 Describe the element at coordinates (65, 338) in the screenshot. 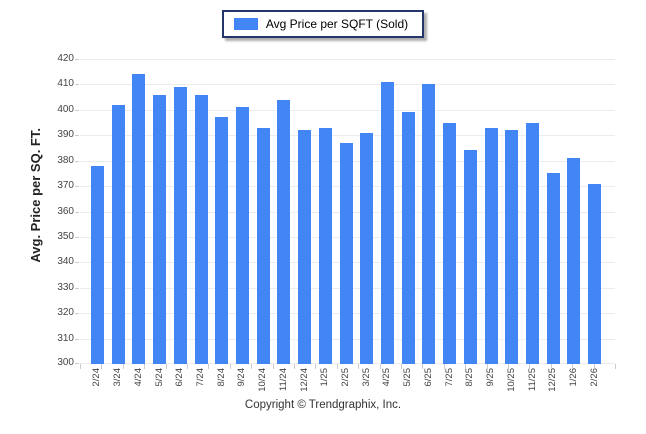

I see `y-tick-label: 310` at that location.